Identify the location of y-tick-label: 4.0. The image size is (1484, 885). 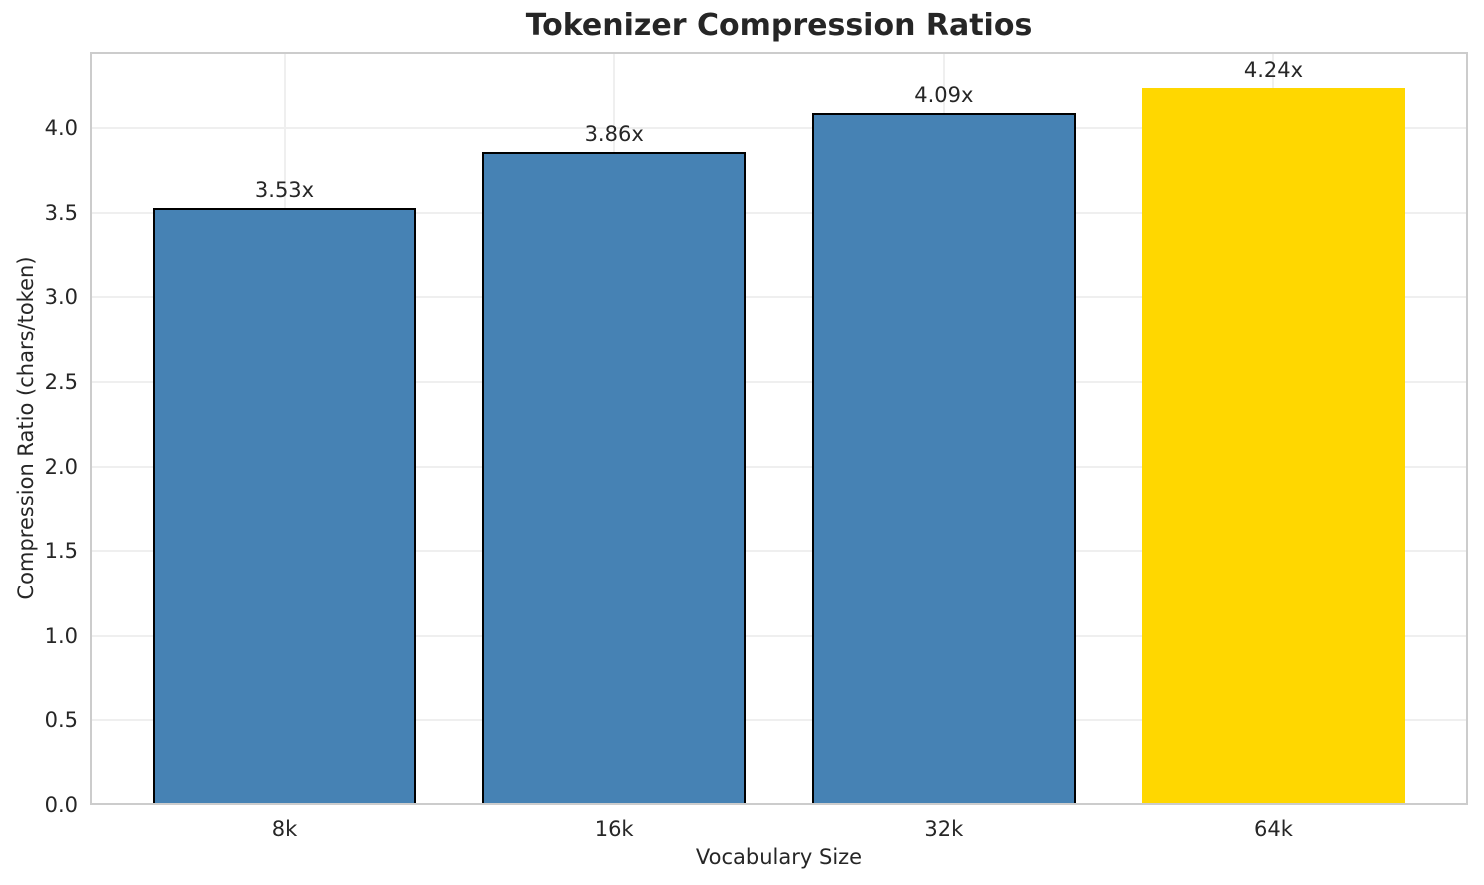
(61, 128).